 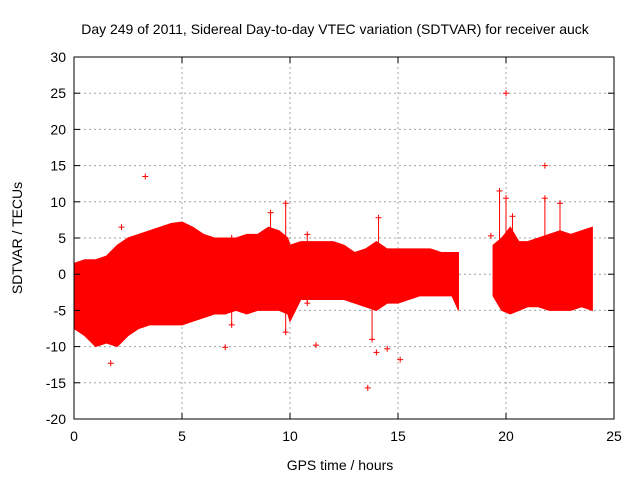 What do you see at coordinates (340, 465) in the screenshot?
I see `x-axis-label: GPS time / hours` at bounding box center [340, 465].